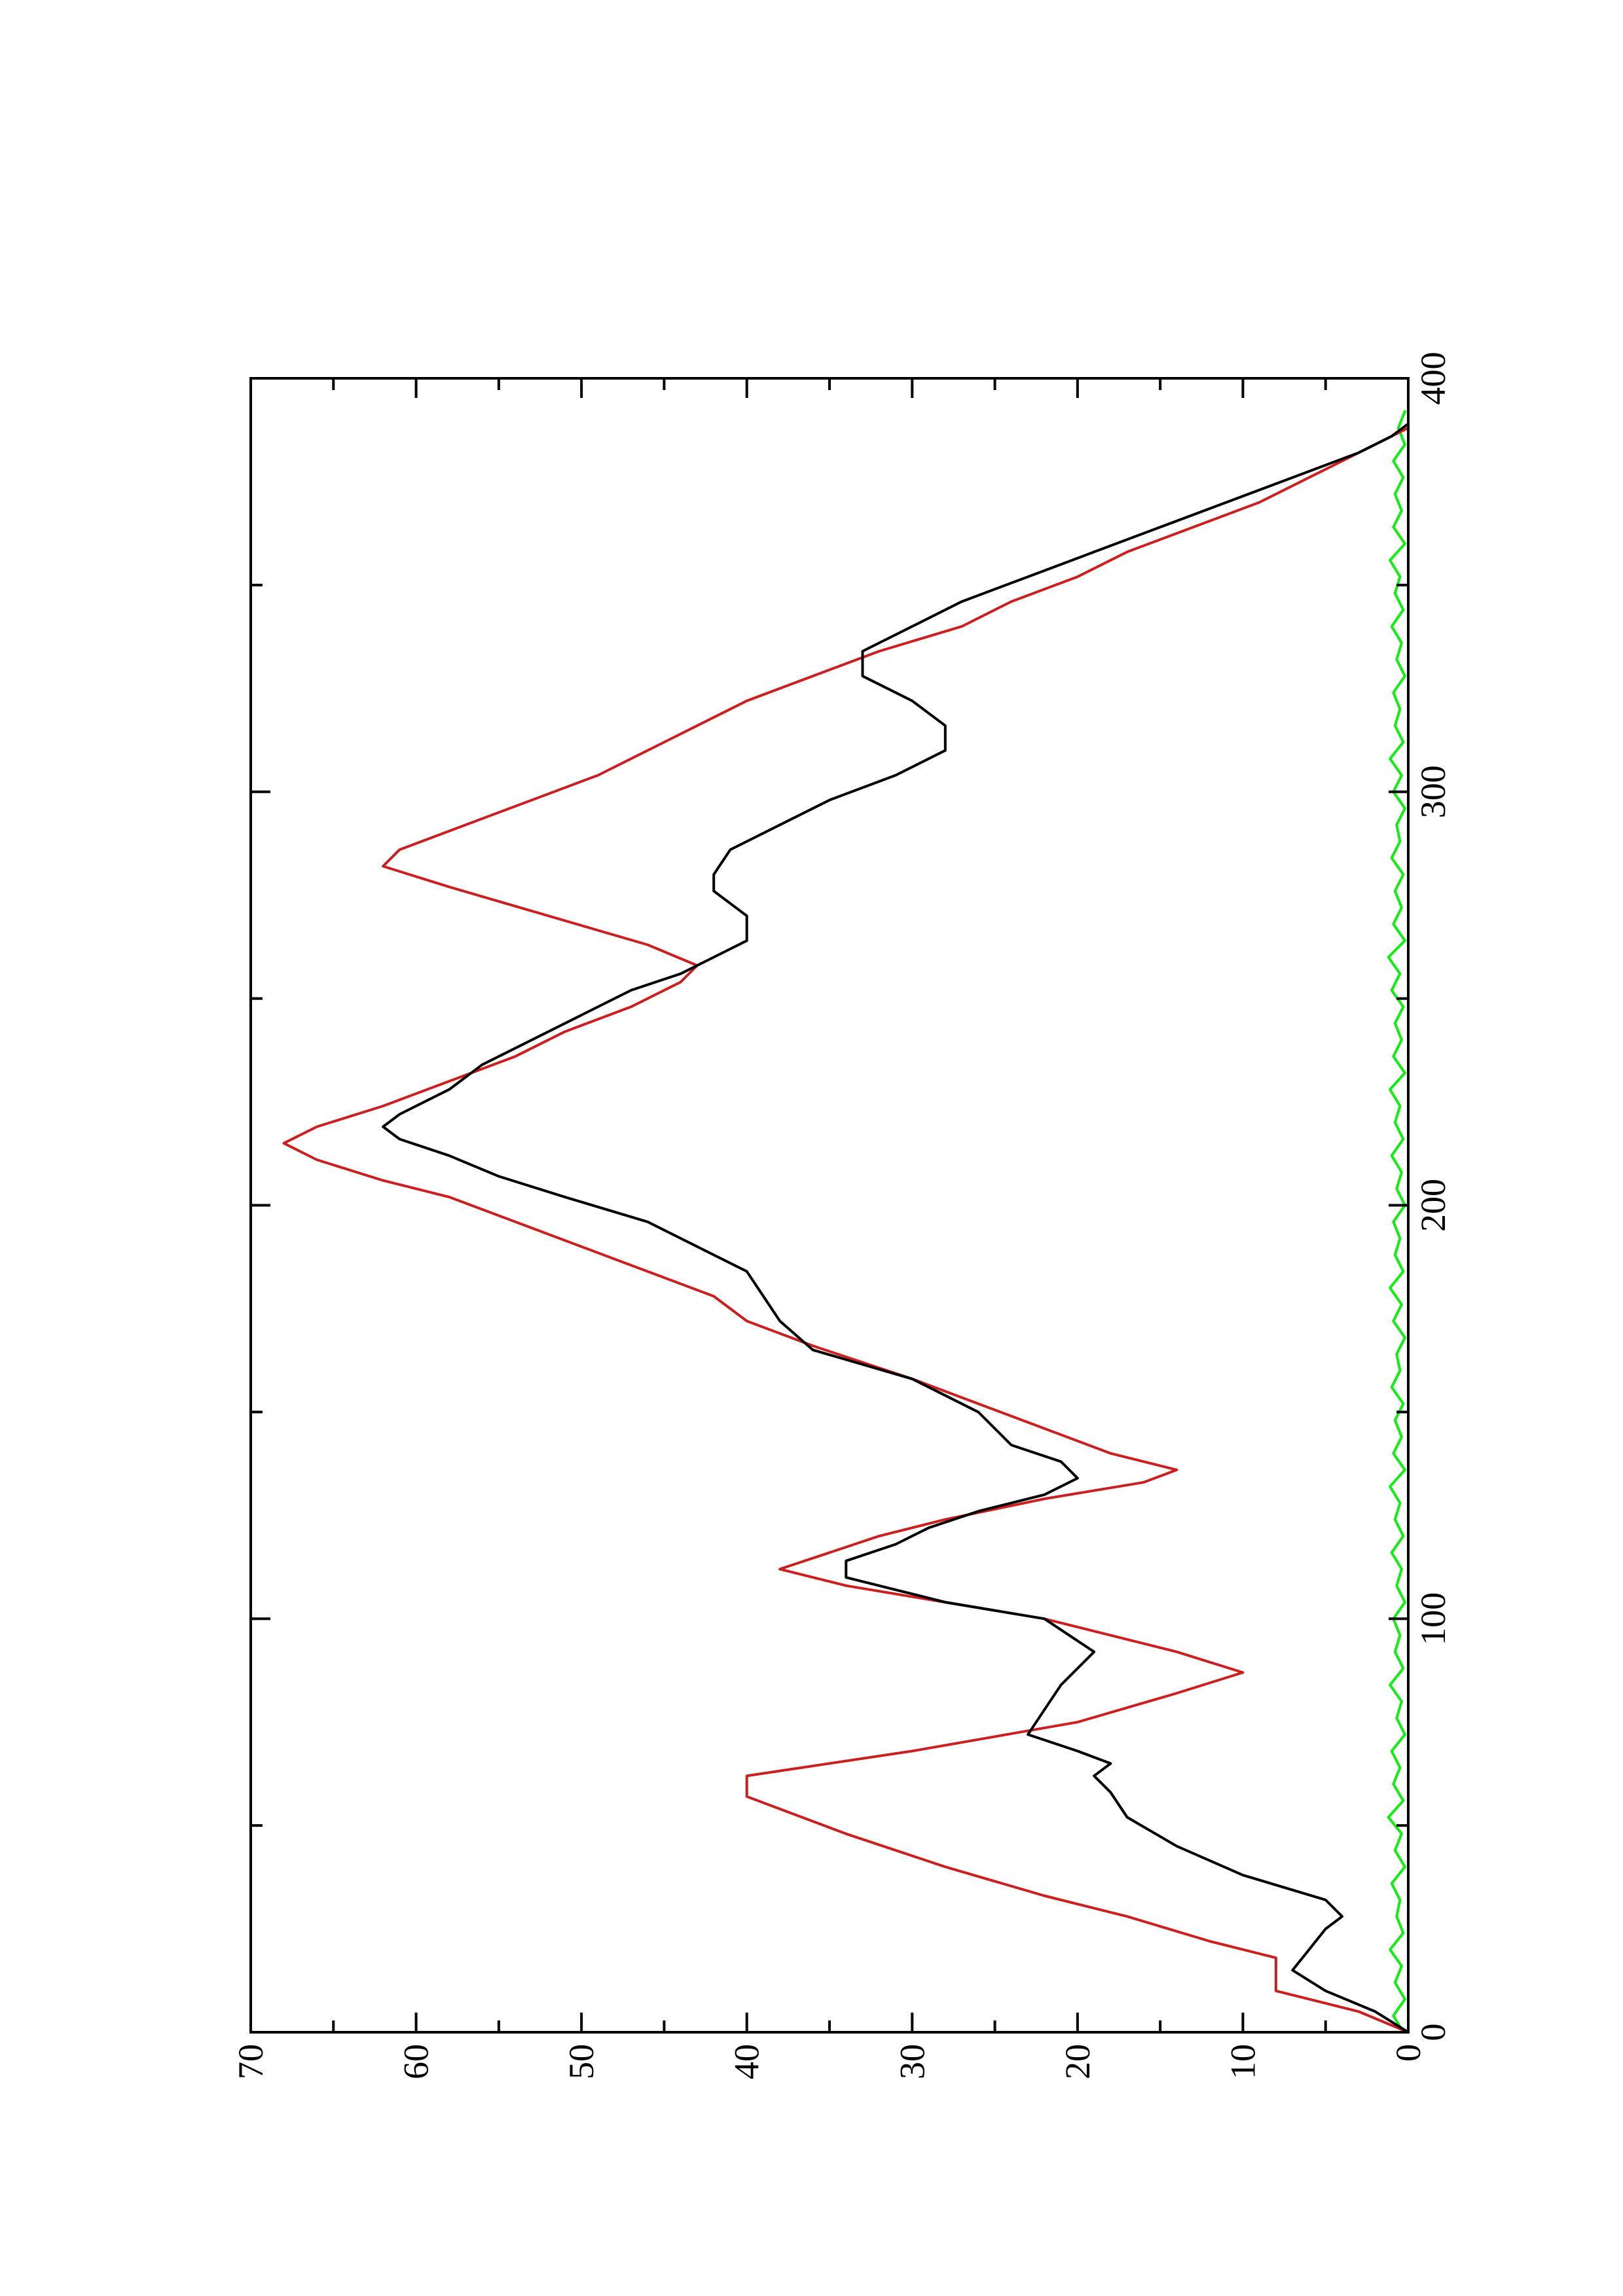 This screenshot has width=1623, height=2296. I want to click on x-tick-label: 300, so click(1433, 791).